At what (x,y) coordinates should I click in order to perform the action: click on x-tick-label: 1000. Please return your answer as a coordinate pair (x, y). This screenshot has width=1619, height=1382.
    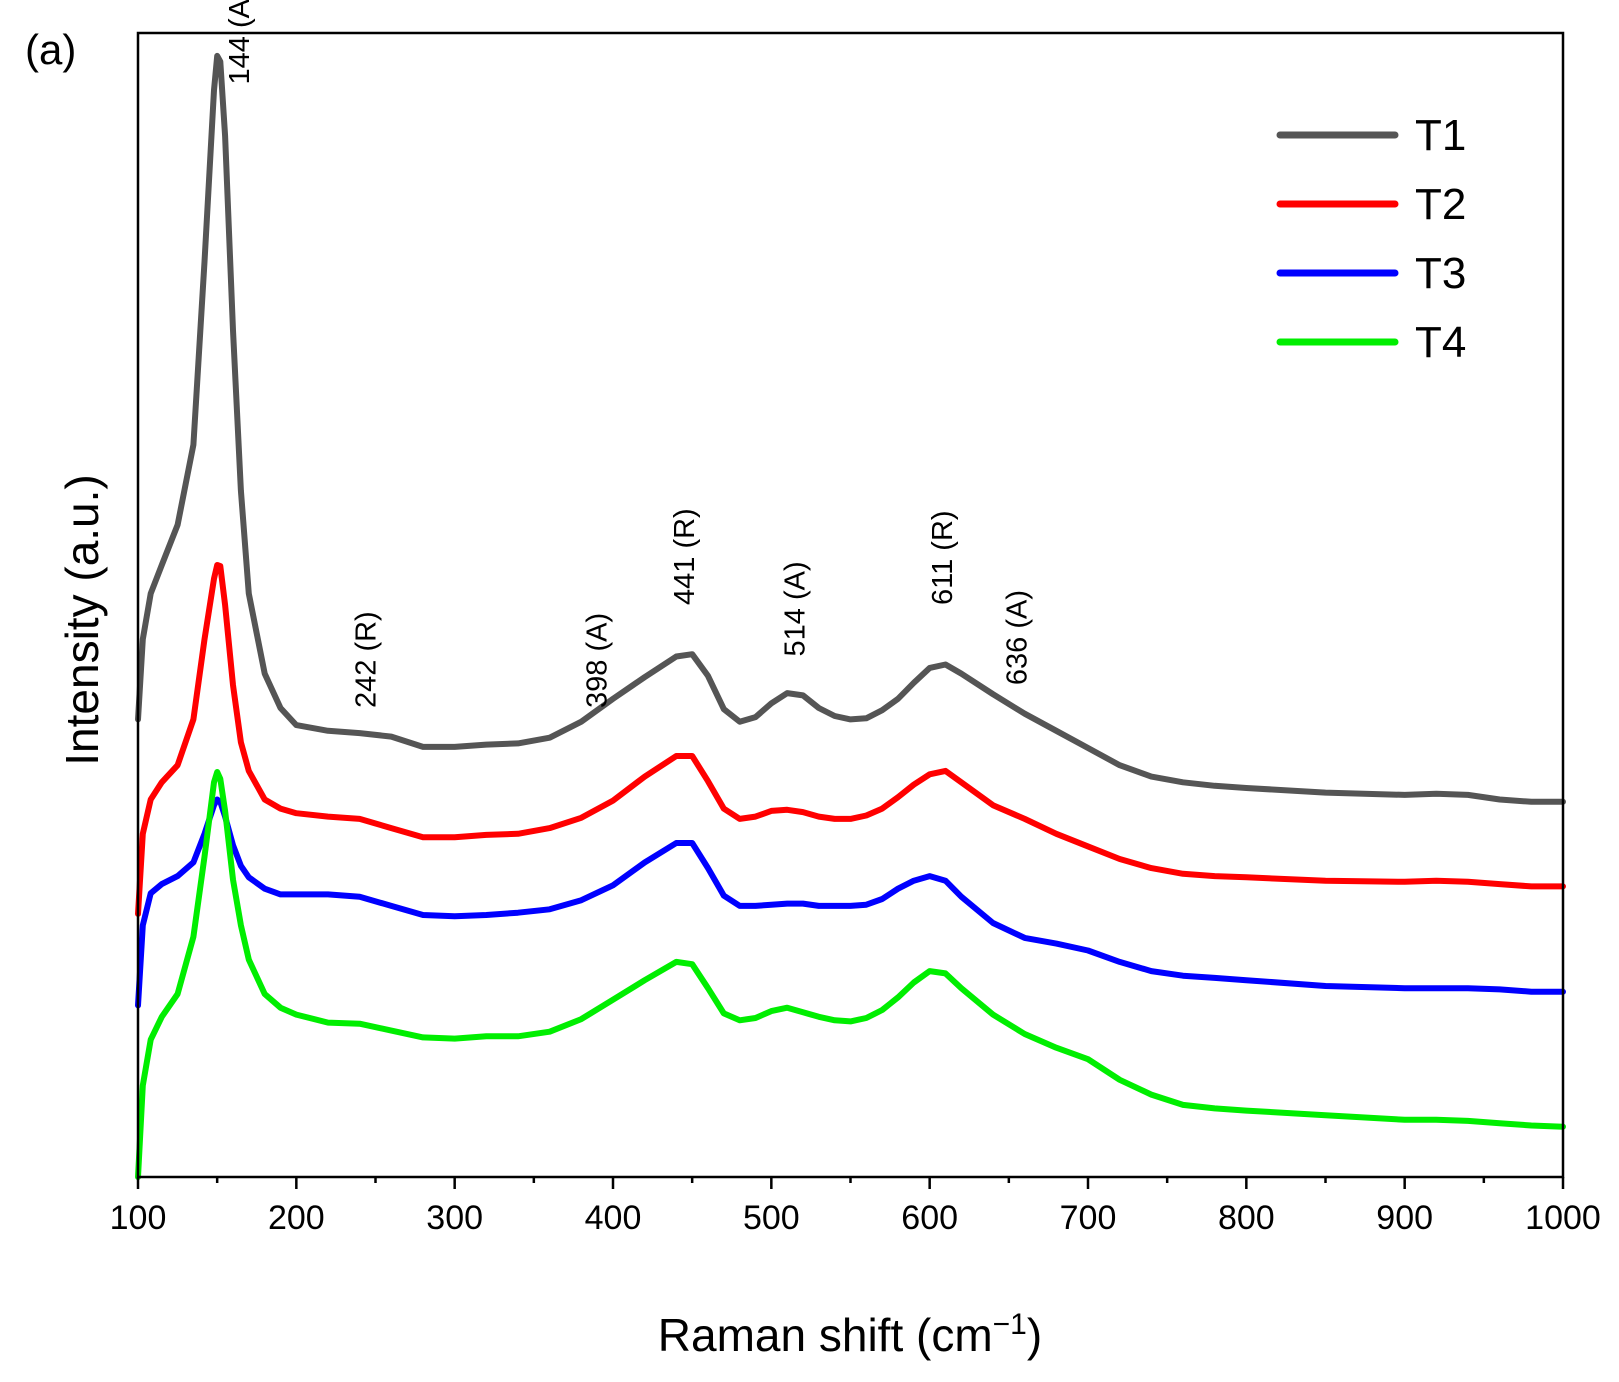
    Looking at the image, I should click on (1563, 1218).